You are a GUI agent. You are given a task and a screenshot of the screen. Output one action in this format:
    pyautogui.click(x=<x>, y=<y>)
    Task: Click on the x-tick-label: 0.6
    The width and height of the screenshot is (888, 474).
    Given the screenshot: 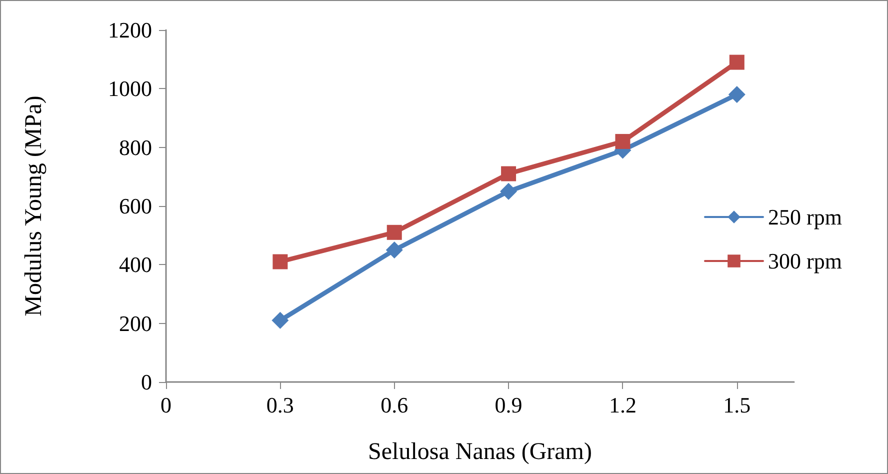 What is the action you would take?
    pyautogui.click(x=394, y=405)
    